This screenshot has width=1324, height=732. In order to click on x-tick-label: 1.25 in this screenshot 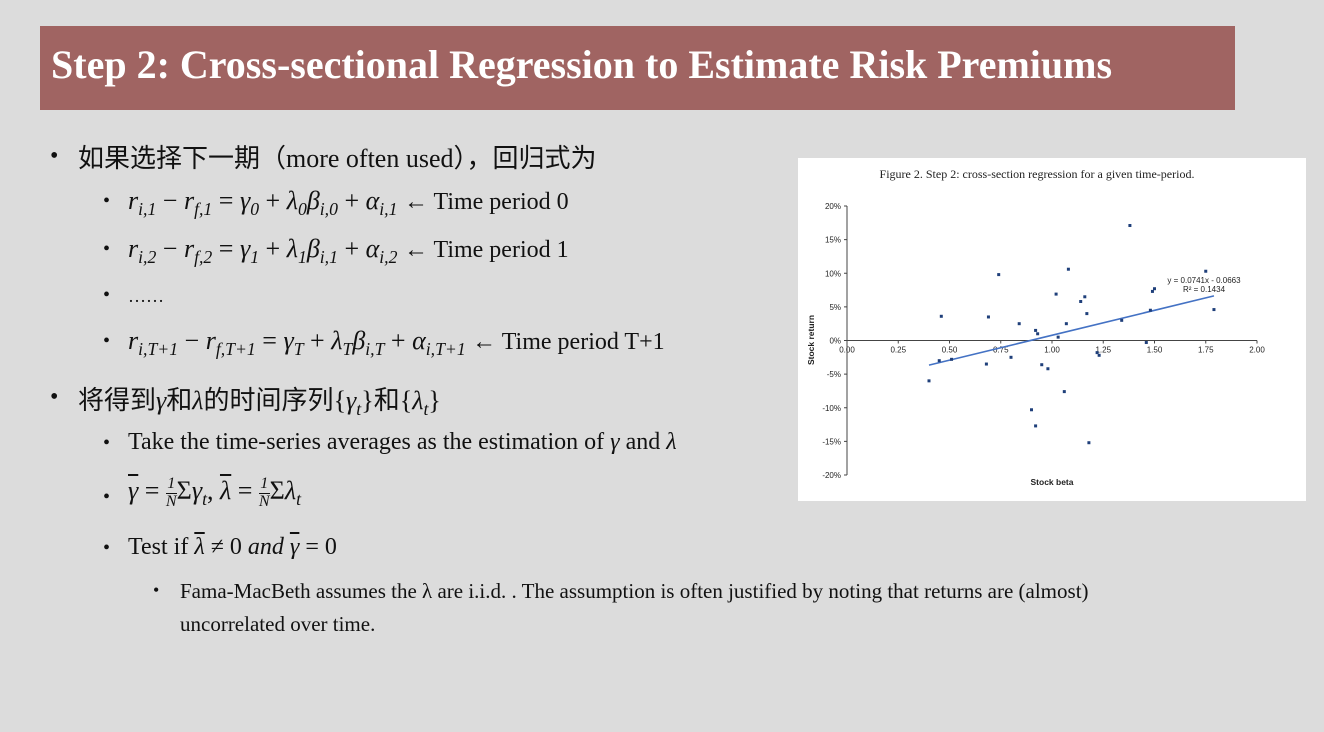, I will do `click(1103, 350)`.